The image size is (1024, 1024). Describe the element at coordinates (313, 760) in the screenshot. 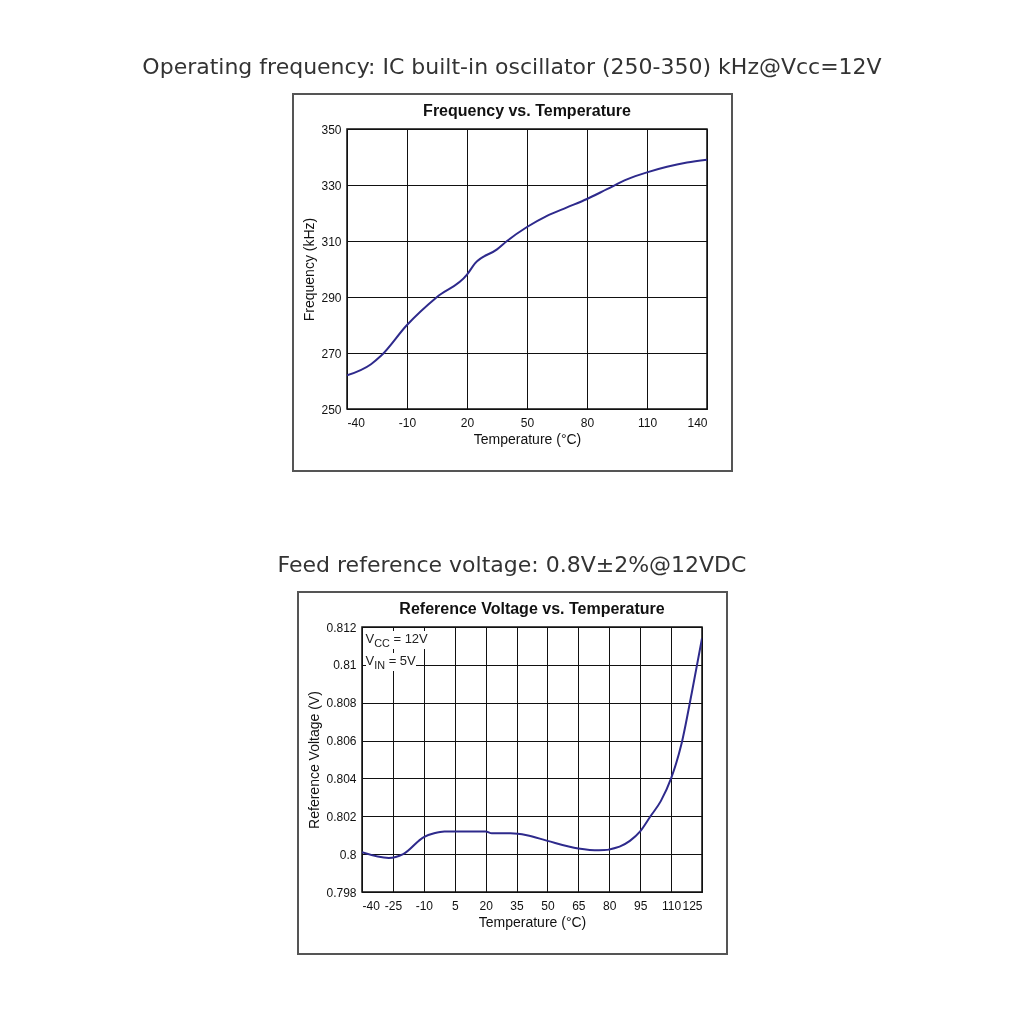

I see `y-axis-title: Reference Voltage (V)` at that location.